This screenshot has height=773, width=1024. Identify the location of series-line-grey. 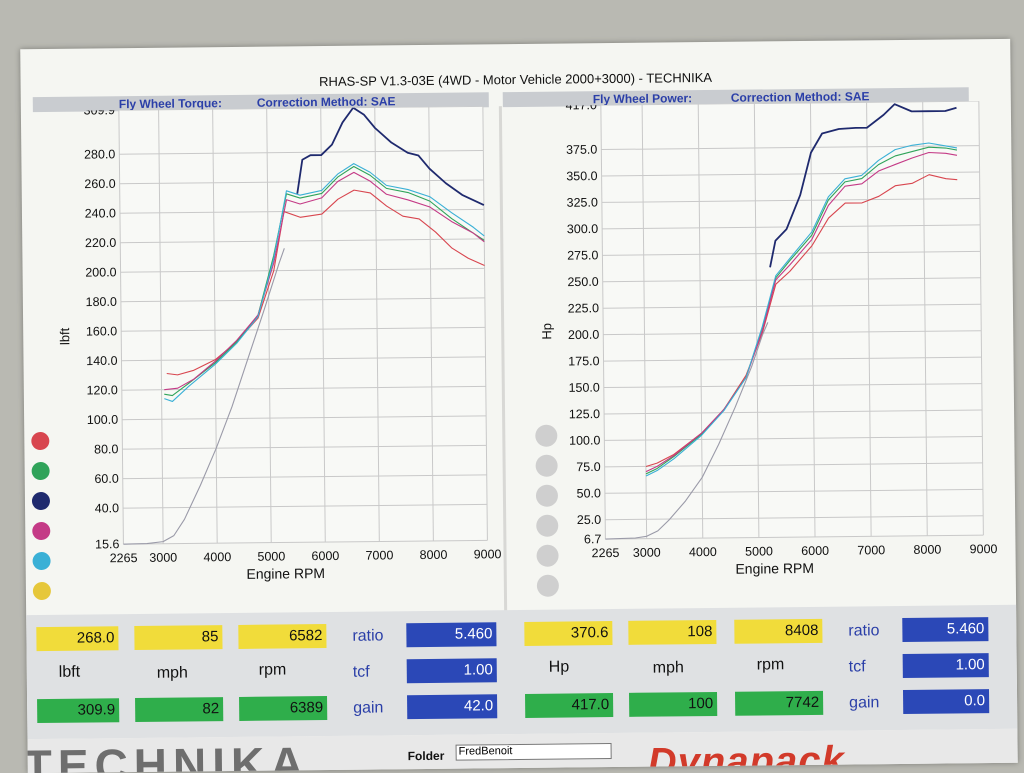
(687, 431).